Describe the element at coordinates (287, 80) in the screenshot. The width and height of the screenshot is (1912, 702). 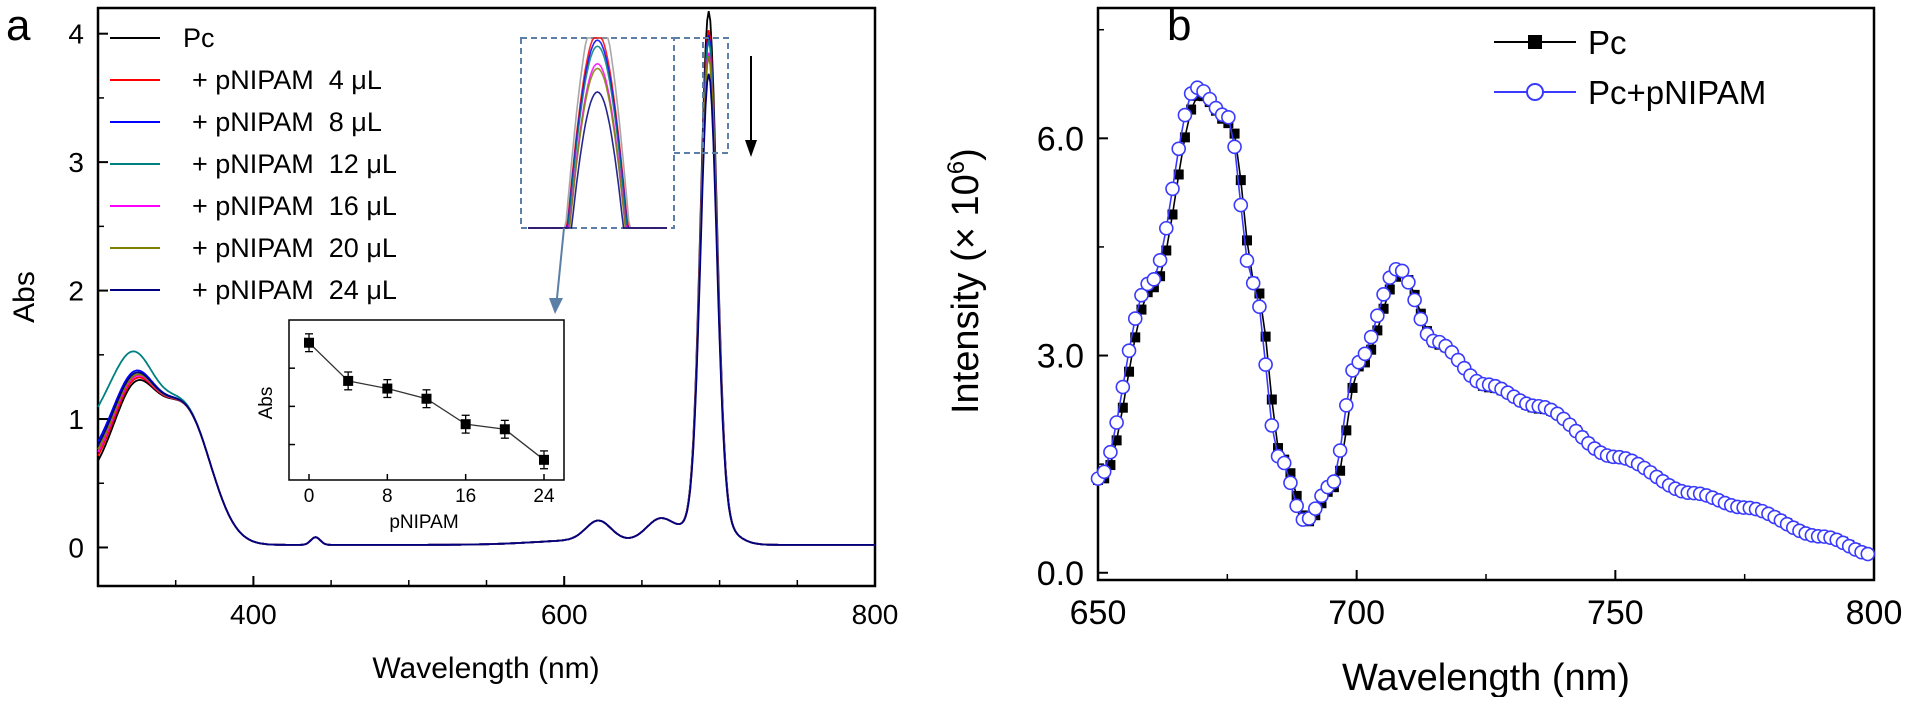
I see `legend-label-4ul: + pNIPAM 4 μL` at that location.